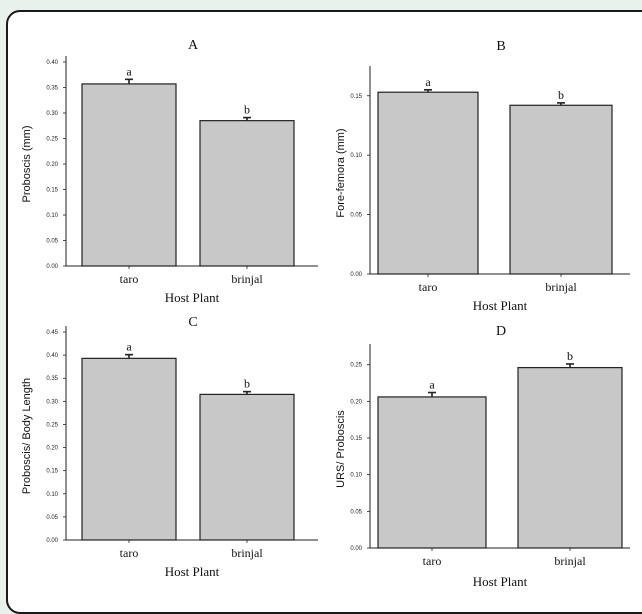 The height and width of the screenshot is (614, 642). Describe the element at coordinates (52, 267) in the screenshot. I see `panel-a-ytick-label-0: 0.00` at that location.